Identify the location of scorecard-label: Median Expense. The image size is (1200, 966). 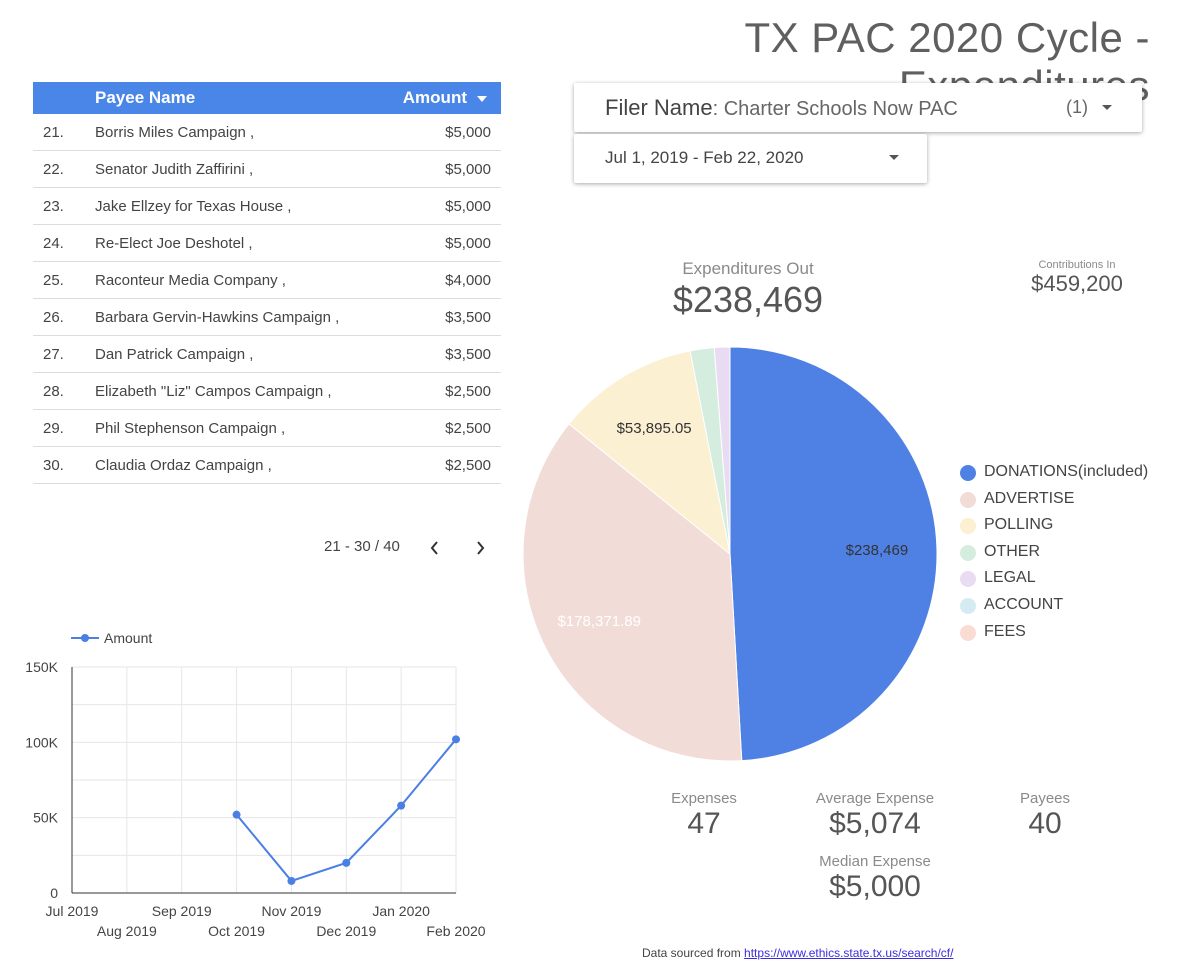
(875, 861).